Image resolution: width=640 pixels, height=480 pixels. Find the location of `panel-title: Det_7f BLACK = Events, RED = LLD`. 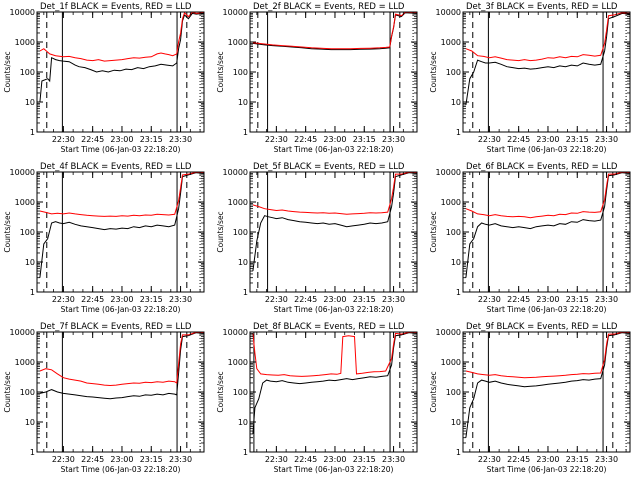

panel-title: Det_7f BLACK = Events, RED = LLD is located at coordinates (116, 327).